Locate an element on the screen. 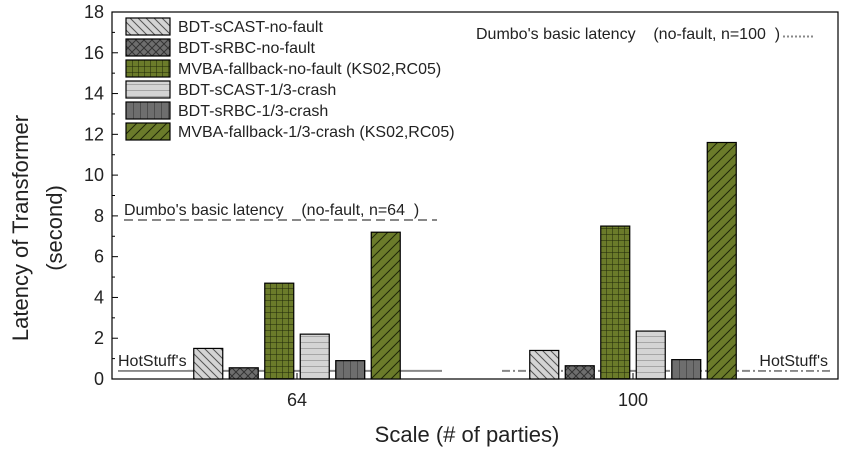 The width and height of the screenshot is (841, 454). hotstuff-64-annotation: HotStuff's is located at coordinates (152, 361).